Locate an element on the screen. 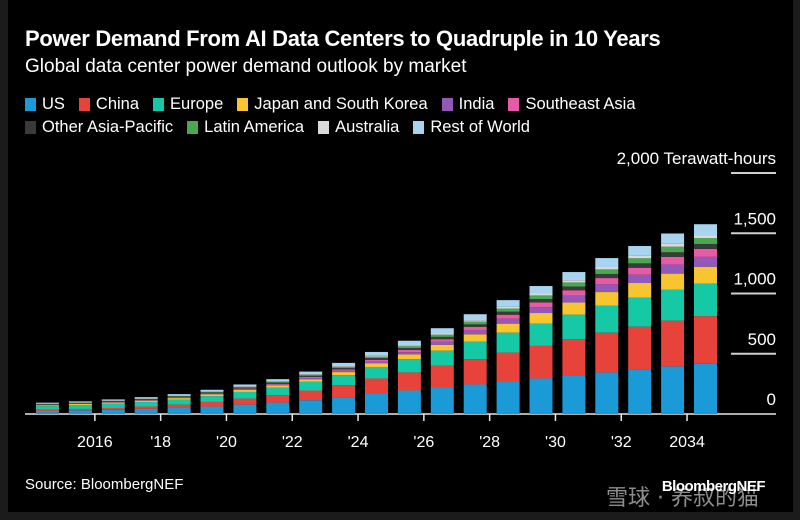 Image resolution: width=800 pixels, height=520 pixels. legend-item: Rest of World is located at coordinates (471, 127).